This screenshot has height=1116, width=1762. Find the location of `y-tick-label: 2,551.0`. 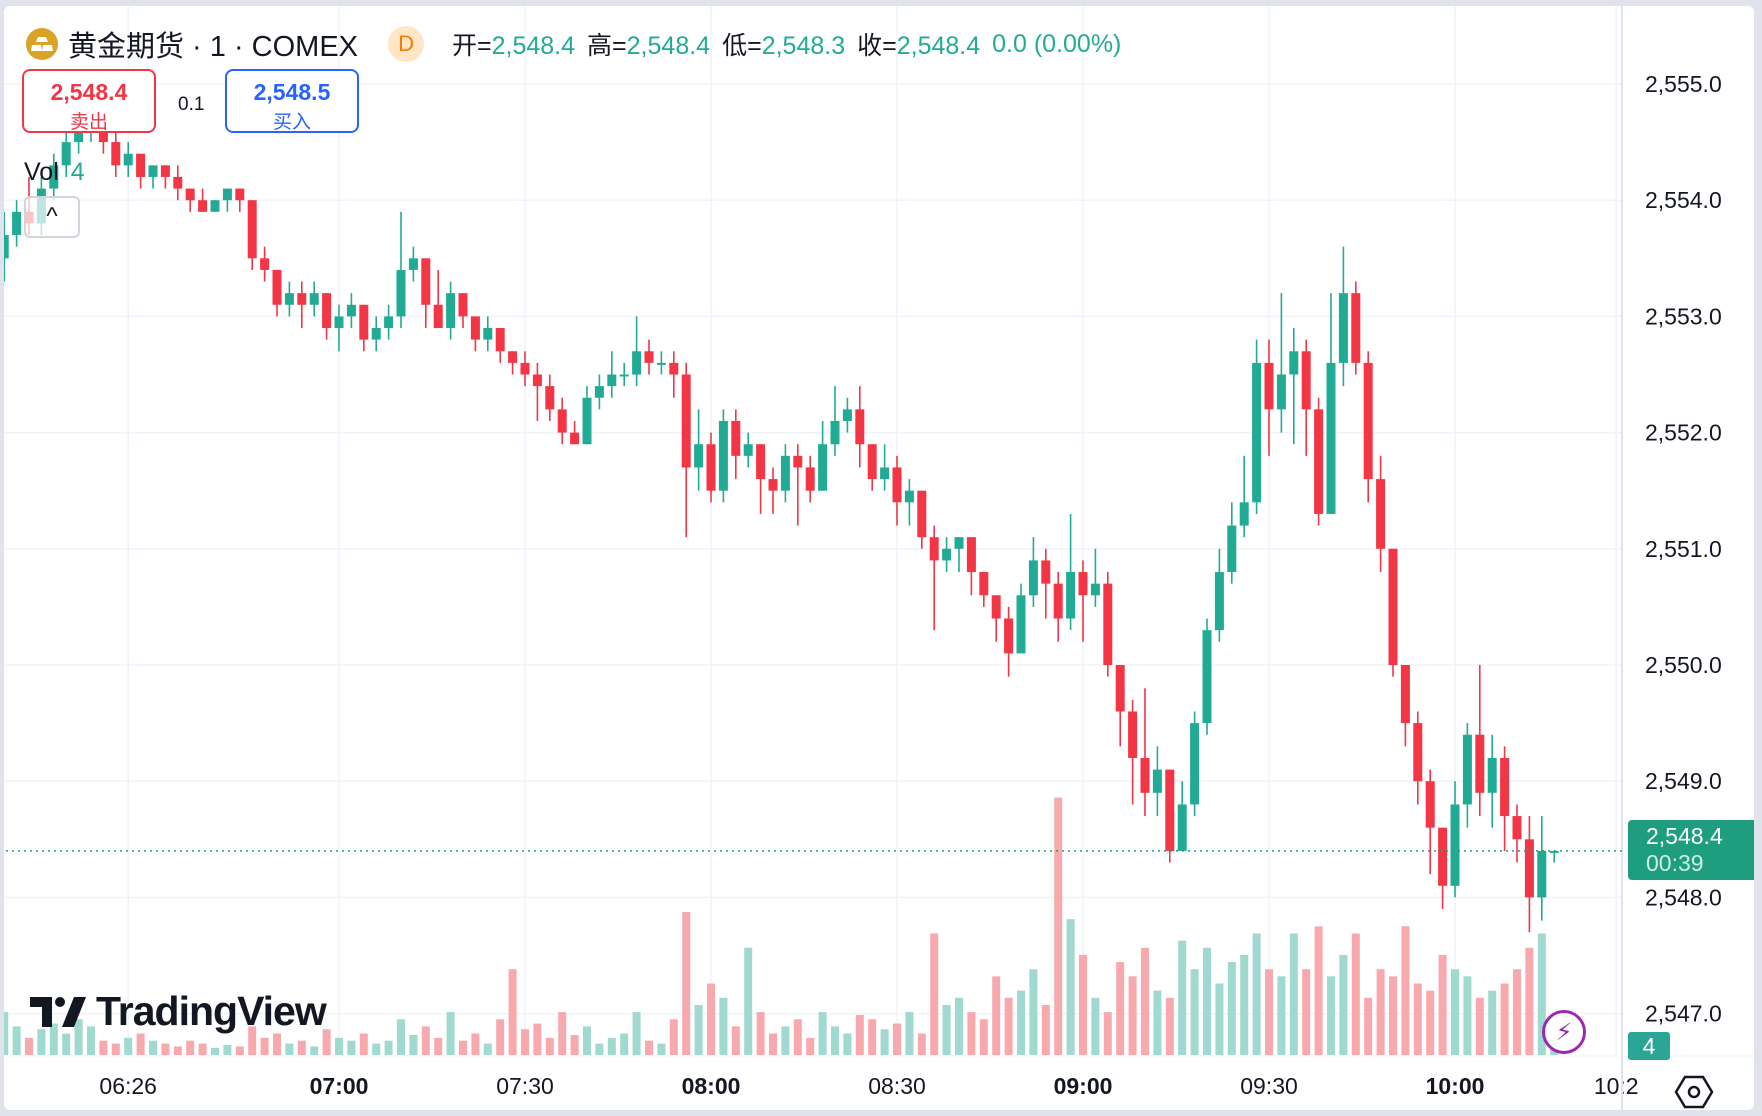

y-tick-label: 2,551.0 is located at coordinates (1683, 549).